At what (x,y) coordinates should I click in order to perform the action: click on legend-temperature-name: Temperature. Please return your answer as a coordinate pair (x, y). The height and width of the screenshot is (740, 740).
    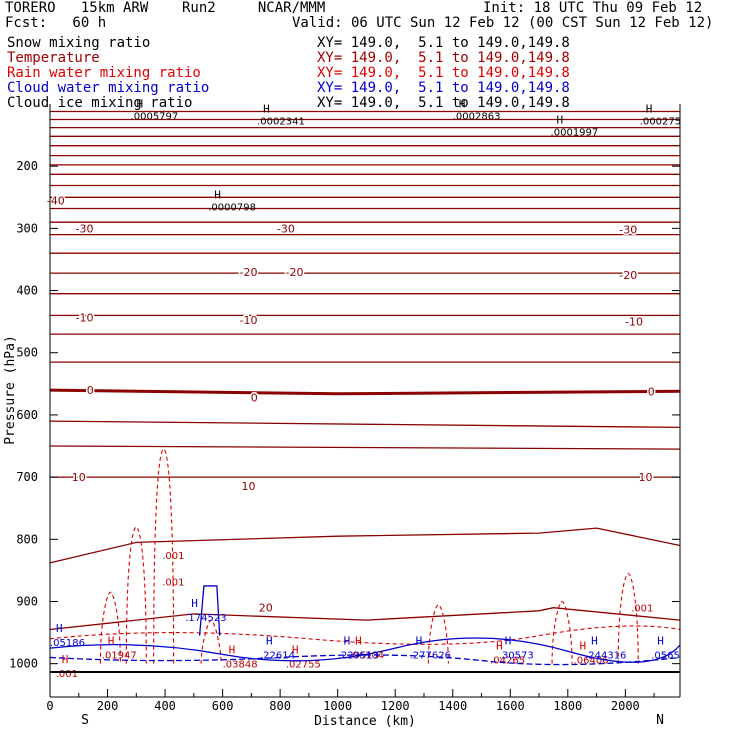
    Looking at the image, I should click on (53, 58).